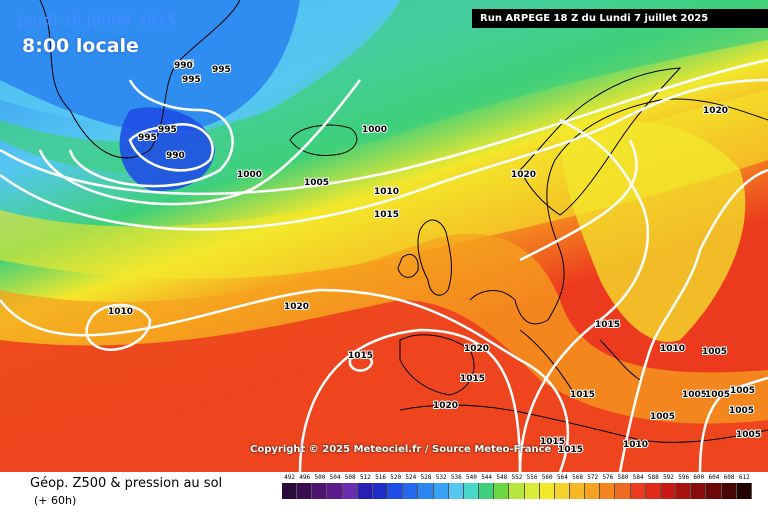  What do you see at coordinates (714, 477) in the screenshot?
I see `legend-tick-label: 604` at bounding box center [714, 477].